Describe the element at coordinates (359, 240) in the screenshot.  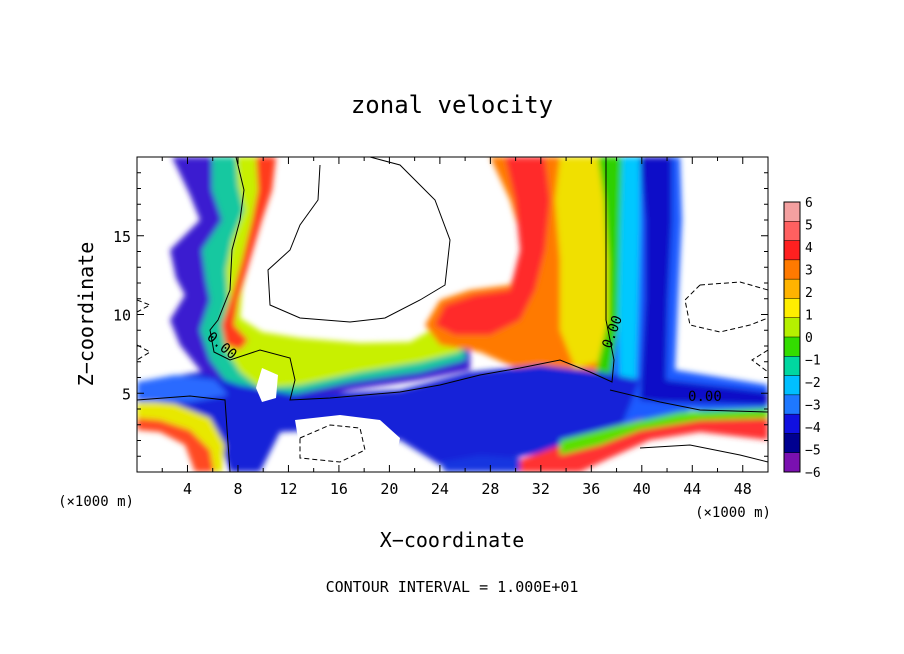
I see `contour-upper` at that location.